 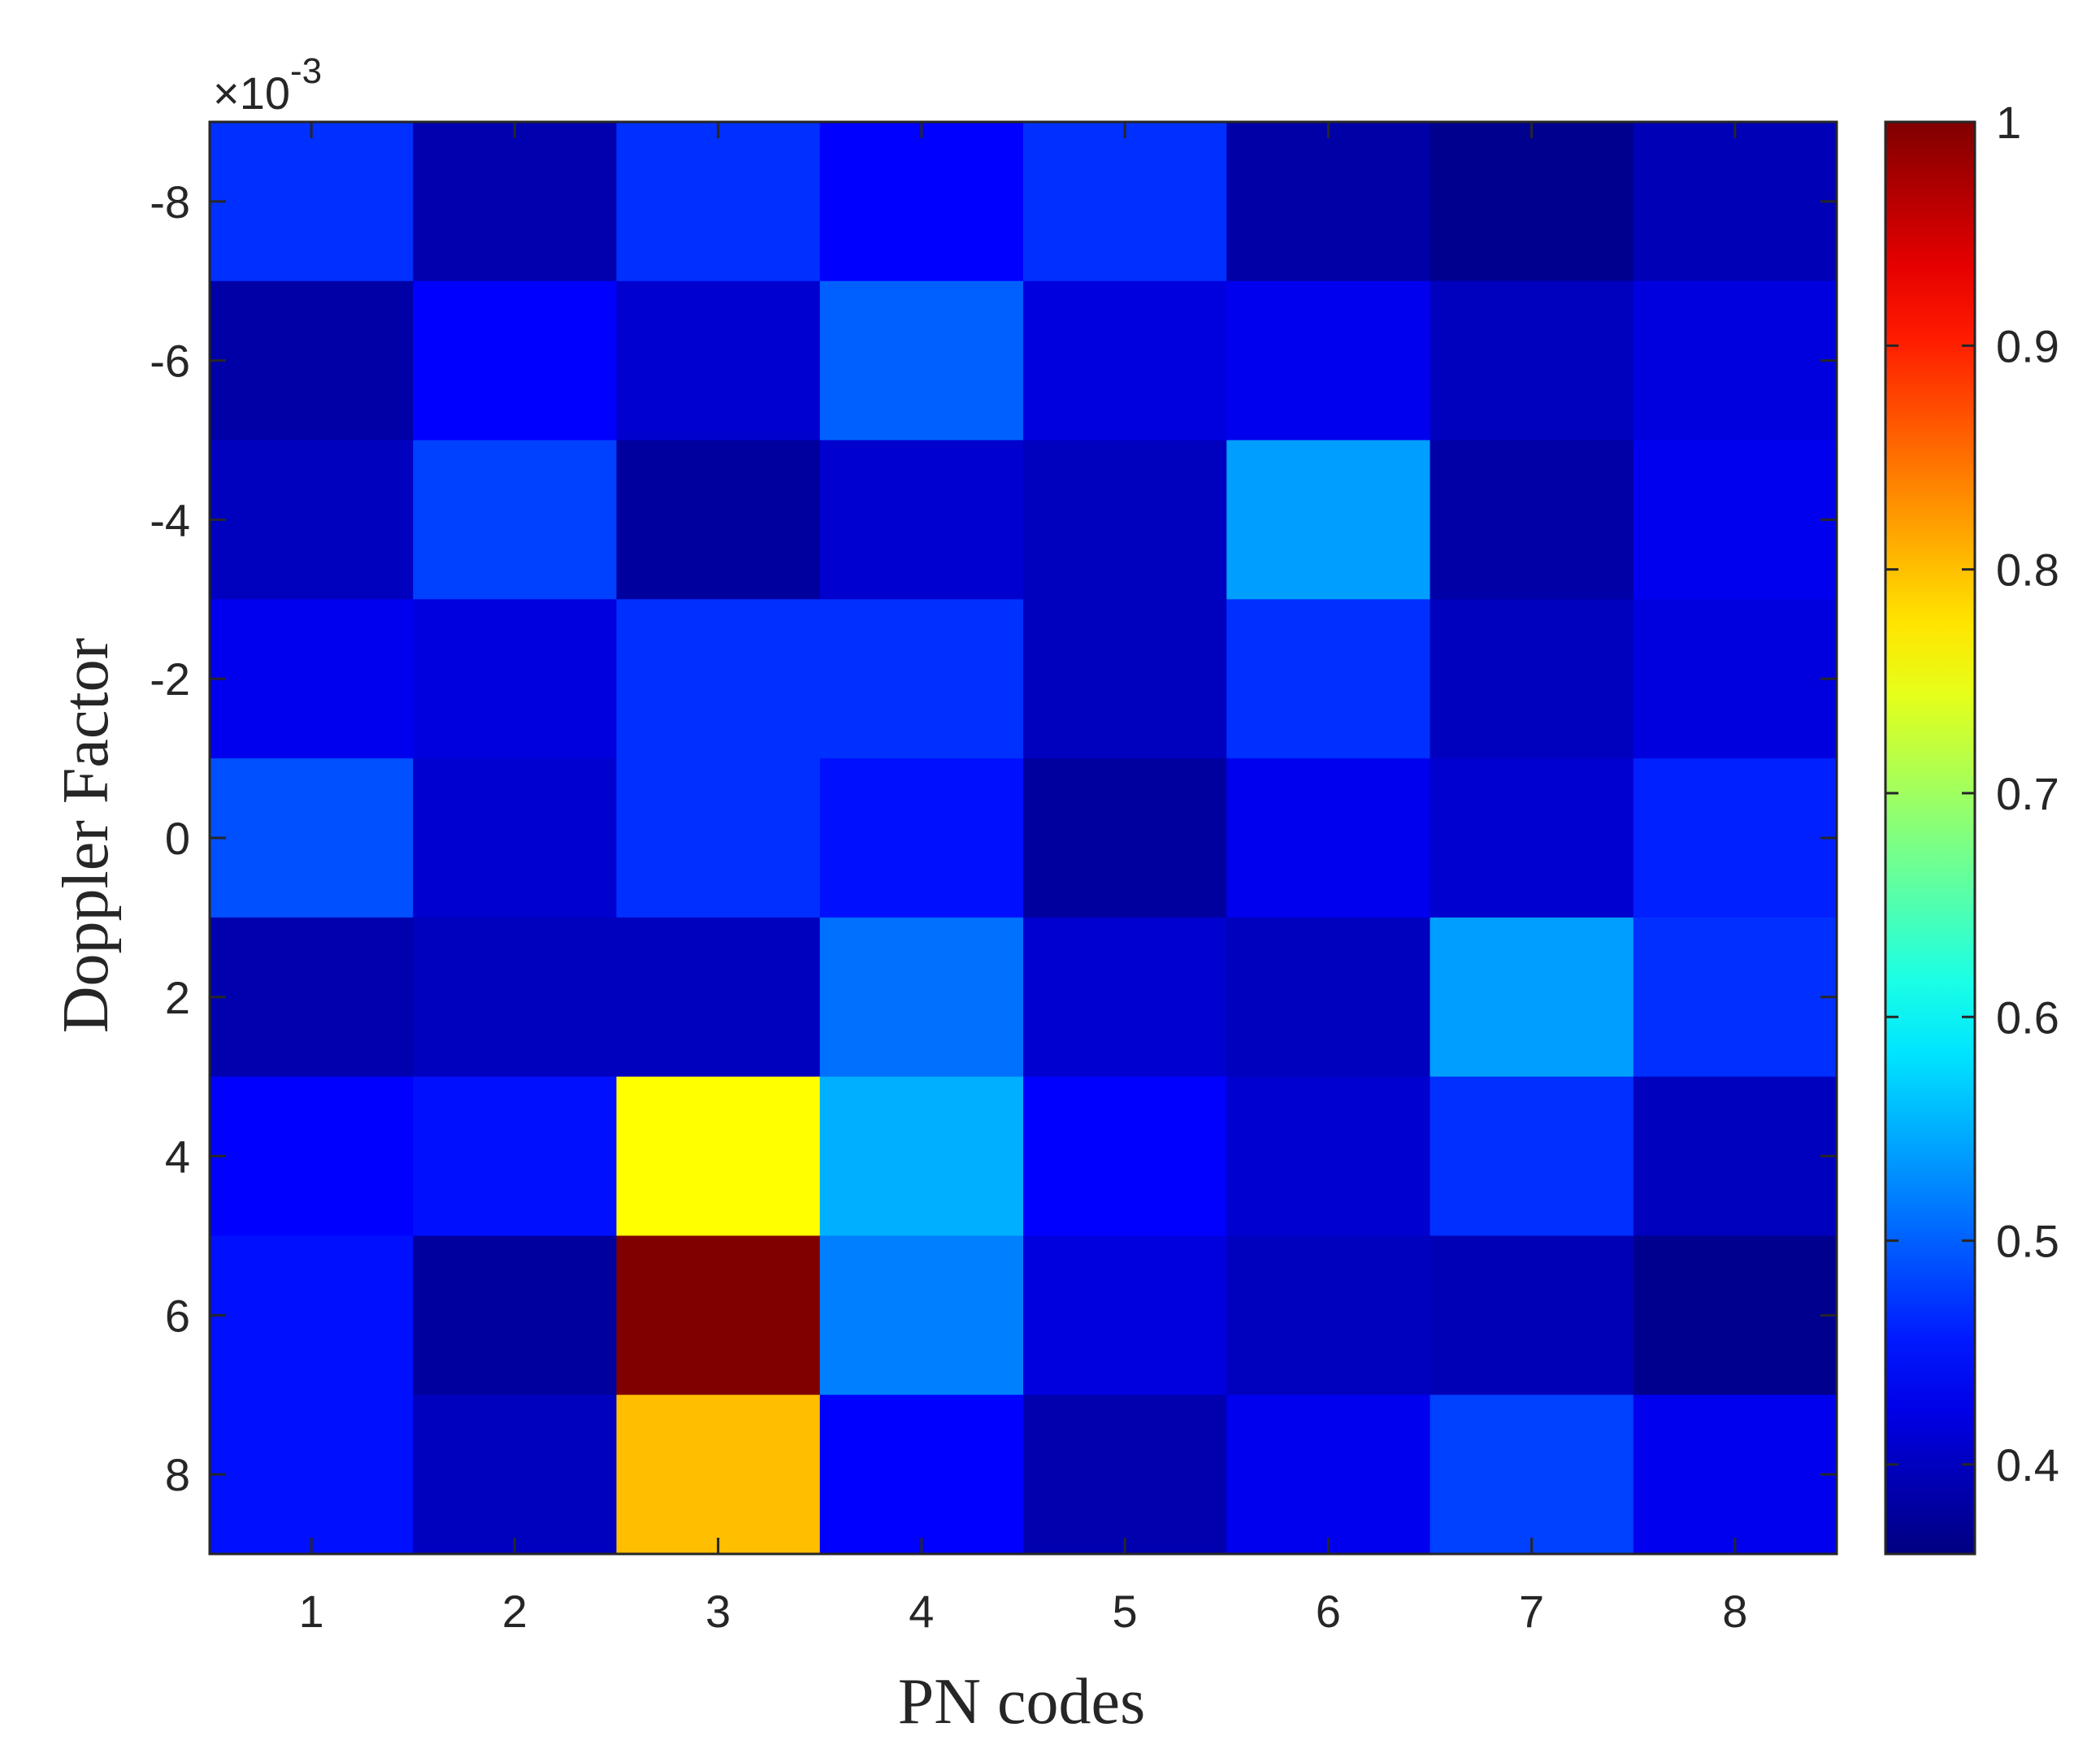 I want to click on colorbar-tick-labels: 0.4 0.5 0.6 0.7 0.8 0.9 1, so click(x=2027, y=794).